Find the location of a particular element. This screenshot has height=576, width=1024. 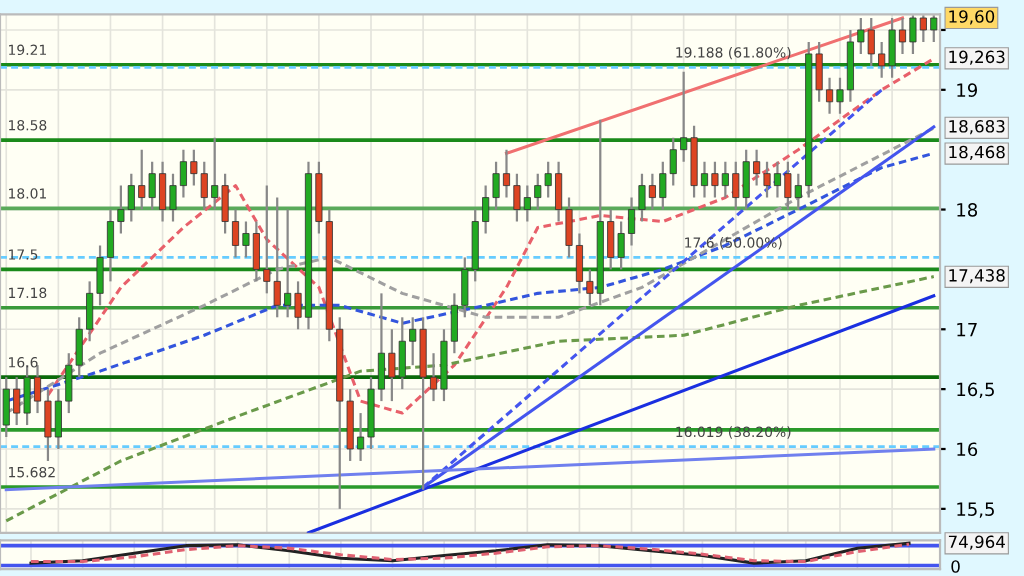

annotation: 19,263 is located at coordinates (977, 57).